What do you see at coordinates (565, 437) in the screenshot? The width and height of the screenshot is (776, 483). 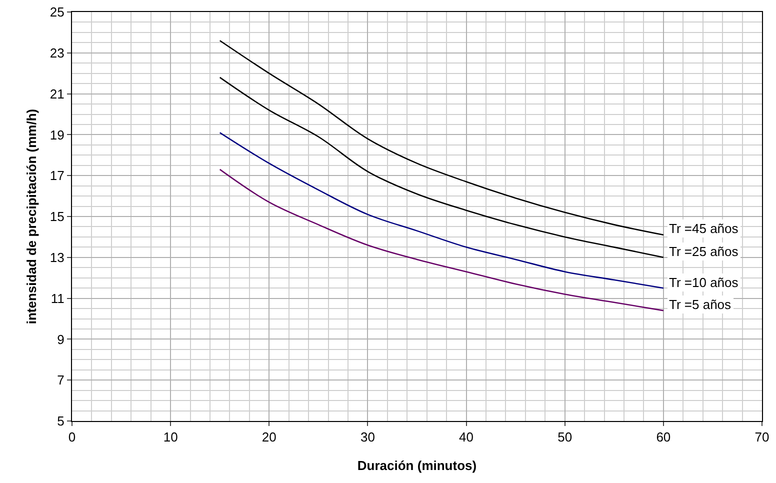 I see `x-tick-label: 50` at bounding box center [565, 437].